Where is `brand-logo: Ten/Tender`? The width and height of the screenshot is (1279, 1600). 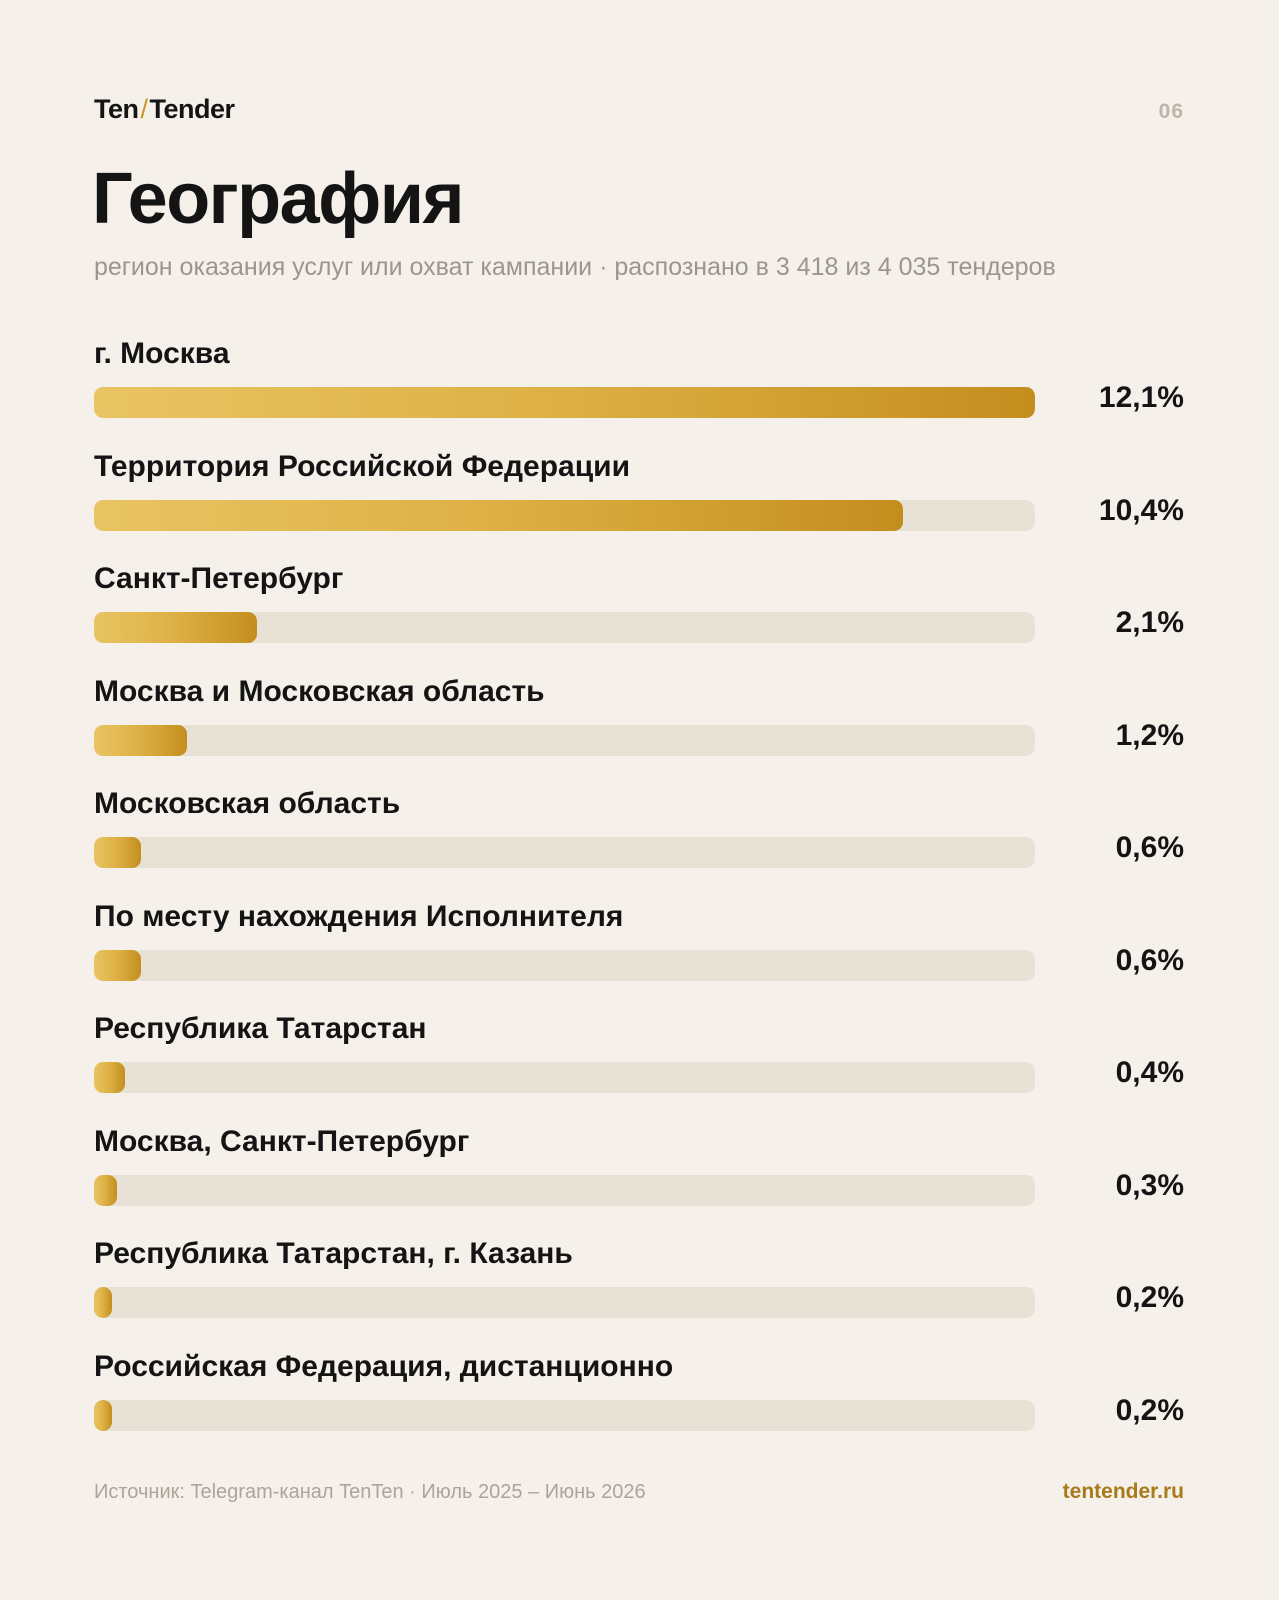
brand-logo: Ten/Tender is located at coordinates (164, 109).